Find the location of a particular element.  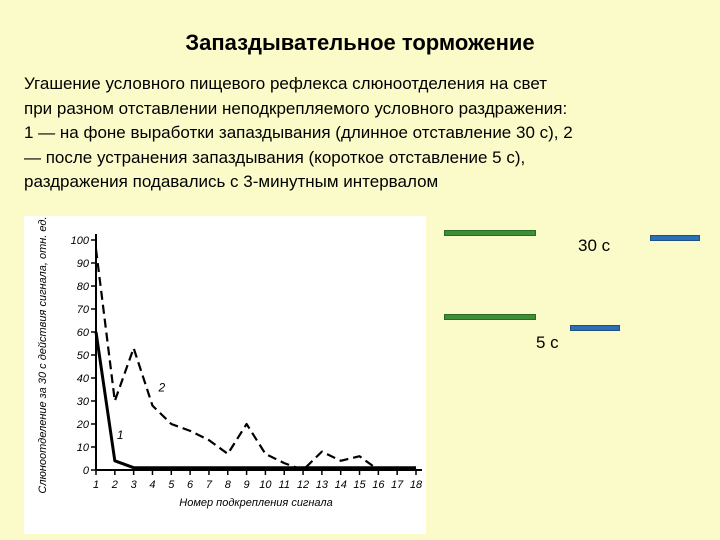

x-tick-label: 8 is located at coordinates (228, 485).